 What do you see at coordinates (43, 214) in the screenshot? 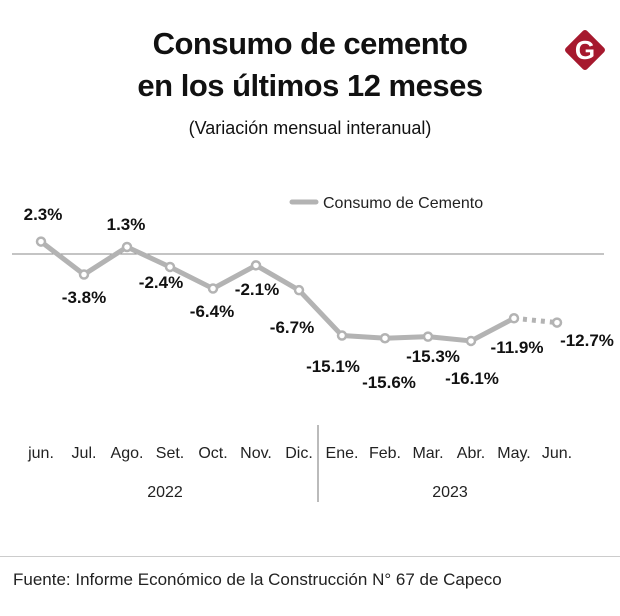
I see `data-label: 2.3%` at bounding box center [43, 214].